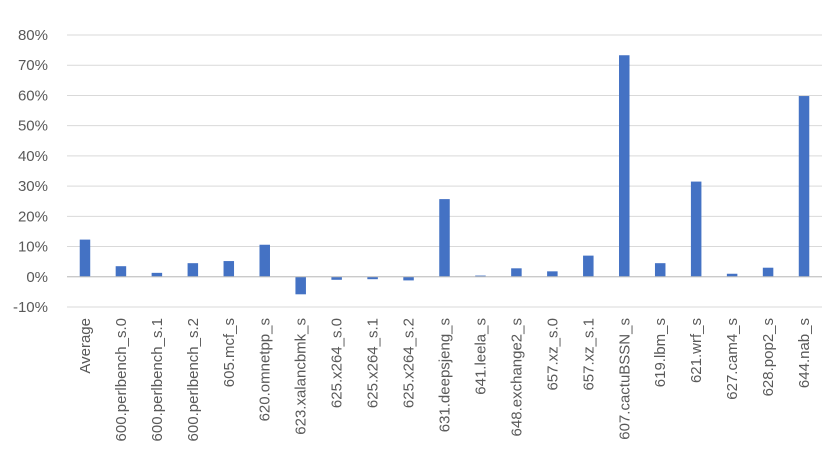  What do you see at coordinates (804, 353) in the screenshot?
I see `x-tick-label: 644.nab_s` at bounding box center [804, 353].